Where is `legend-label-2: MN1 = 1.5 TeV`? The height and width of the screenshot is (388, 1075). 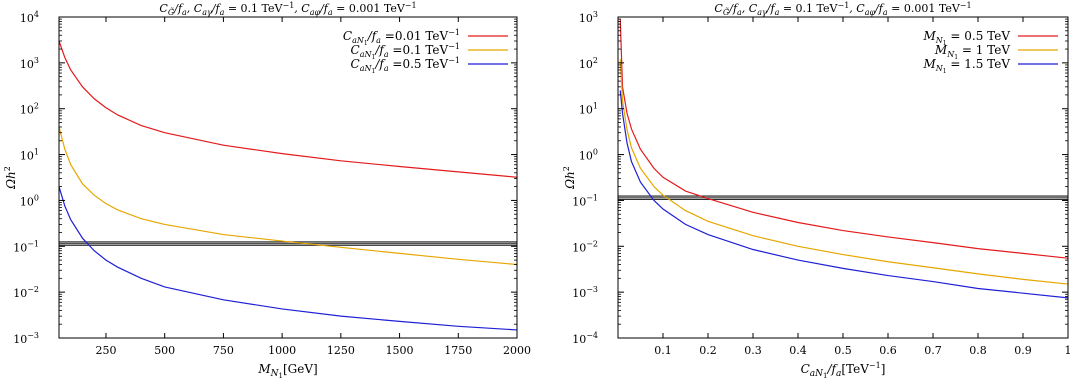 legend-label-2: MN1 = 1.5 TeV is located at coordinates (966, 66).